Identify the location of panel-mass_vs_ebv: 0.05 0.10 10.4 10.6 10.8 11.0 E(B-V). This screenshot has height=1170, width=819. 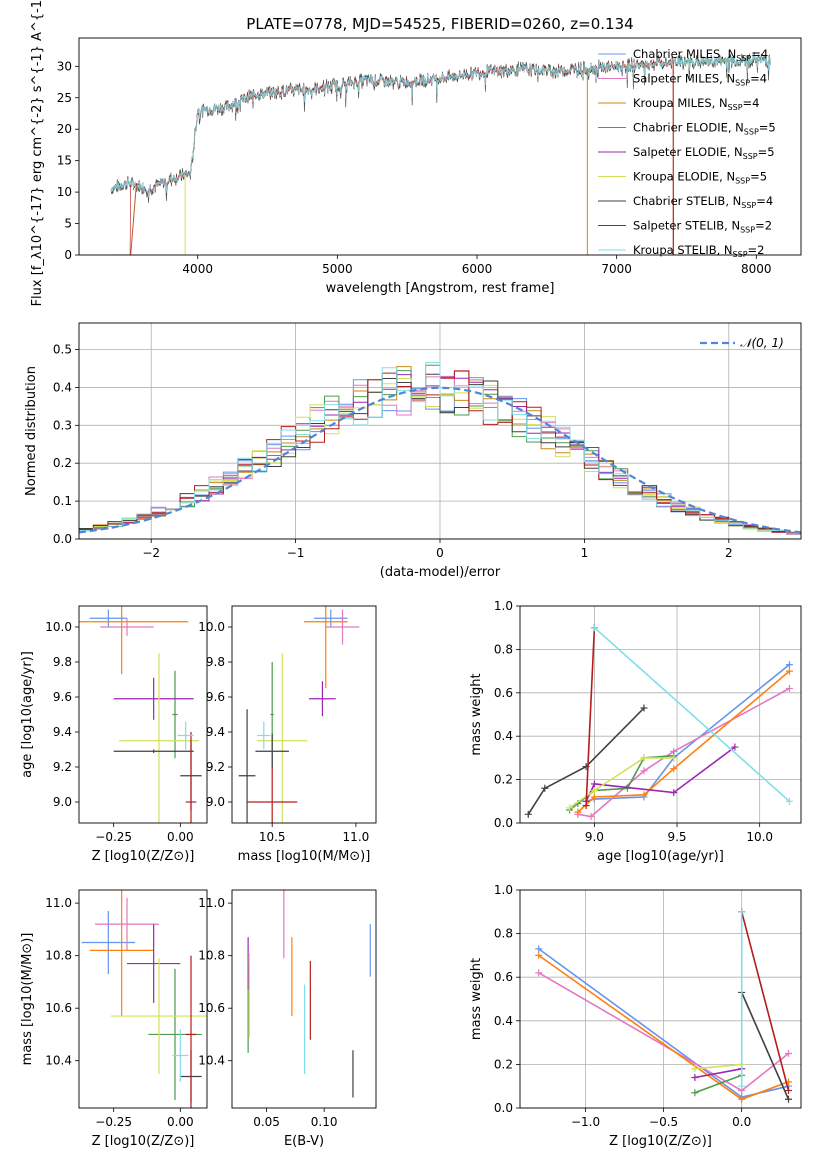
(287, 1019).